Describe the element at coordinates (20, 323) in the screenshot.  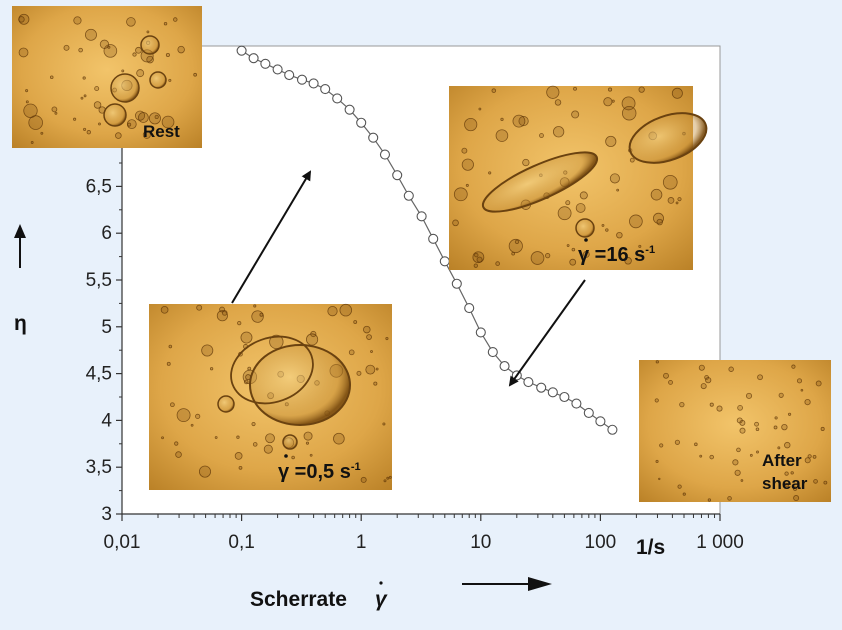
I see `y-axis-label: η` at that location.